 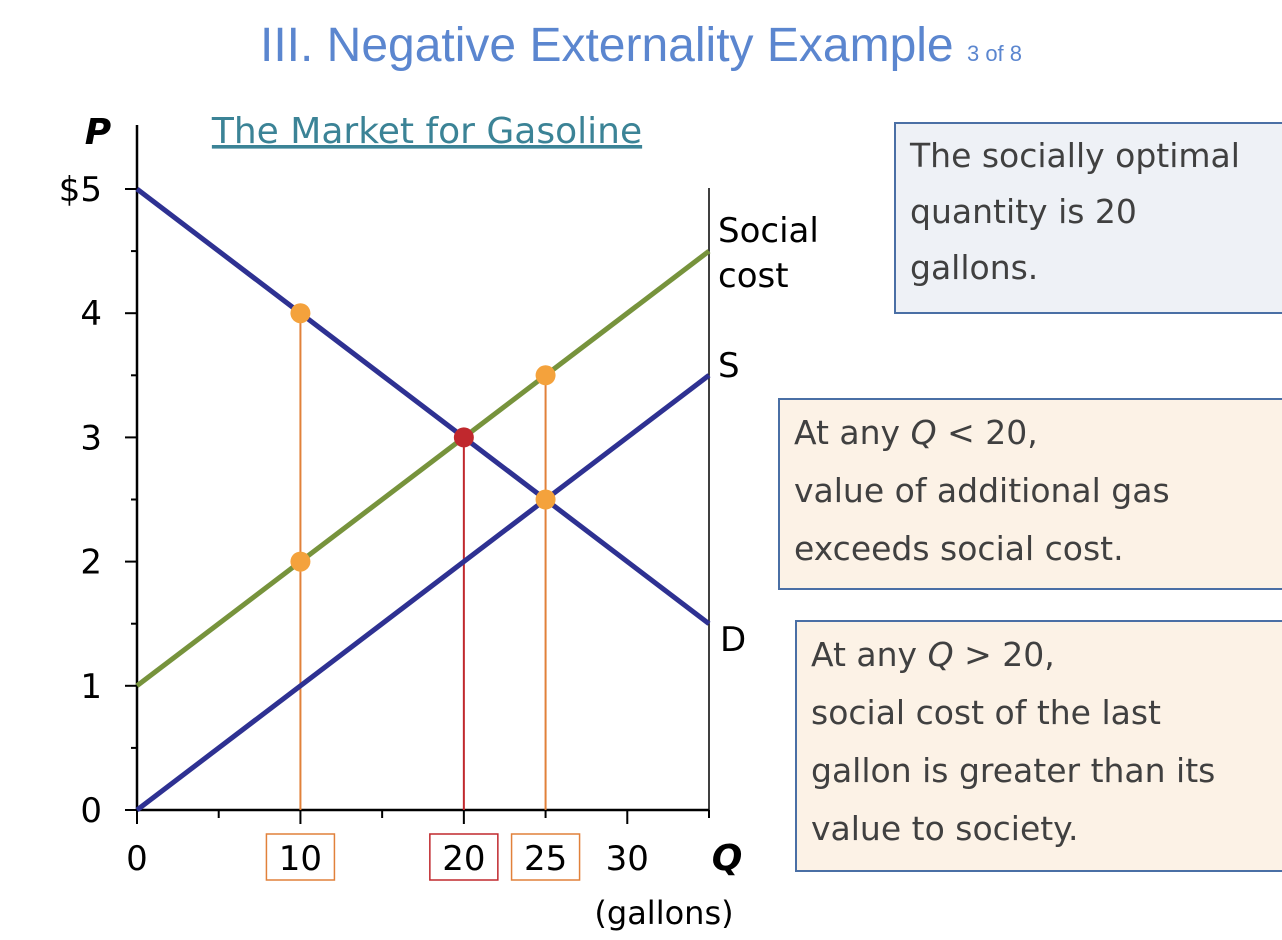 I want to click on optimal-line-1: The socially optimal, so click(x=1075, y=155).